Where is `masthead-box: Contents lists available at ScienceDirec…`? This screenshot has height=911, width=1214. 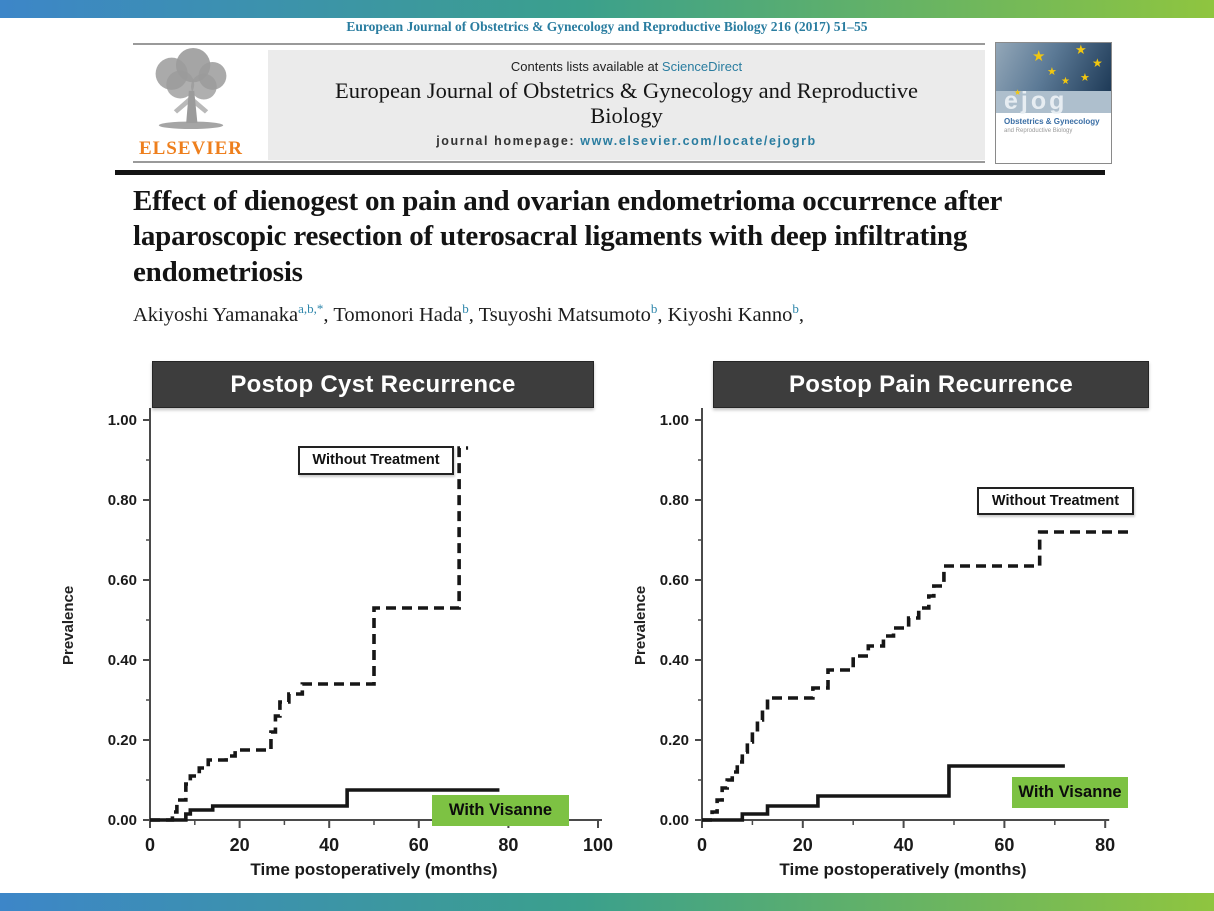
masthead-box: Contents lists available at ScienceDirec… is located at coordinates (626, 105).